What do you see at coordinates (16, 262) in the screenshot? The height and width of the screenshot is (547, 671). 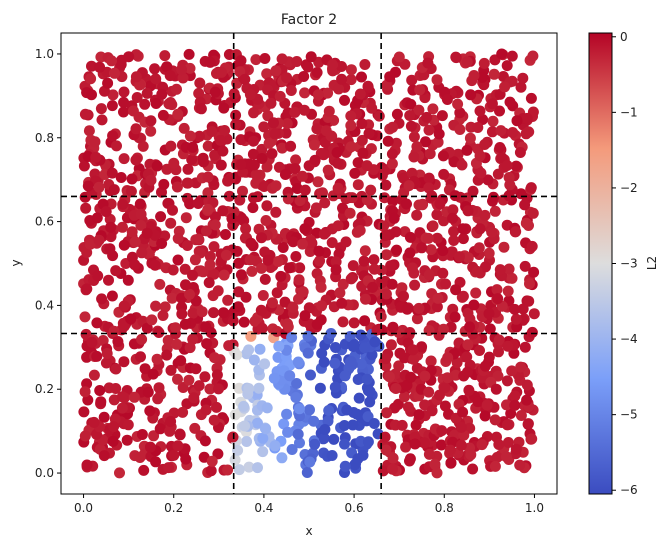 I see `y-axis-label: y` at bounding box center [16, 262].